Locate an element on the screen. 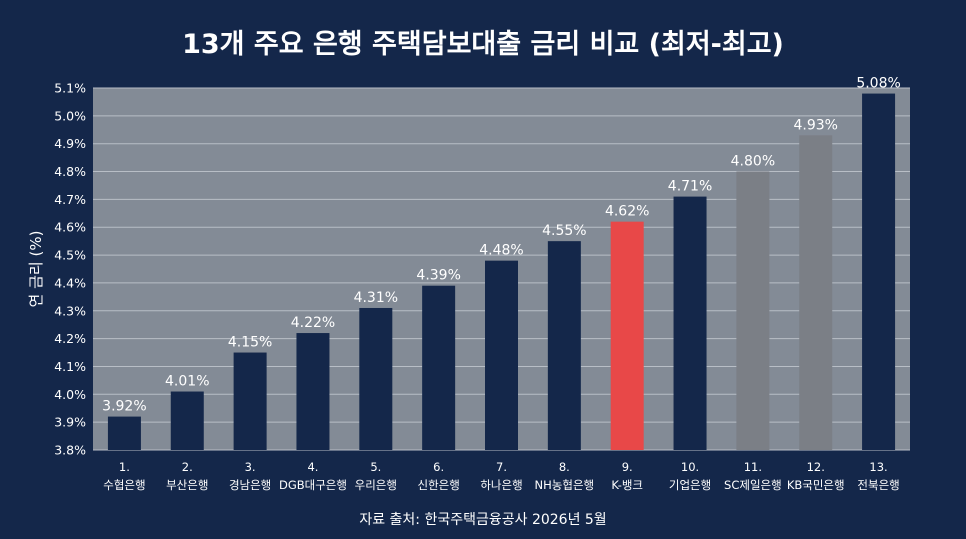 The width and height of the screenshot is (966, 539). category-label: SC제일은행 is located at coordinates (753, 485).